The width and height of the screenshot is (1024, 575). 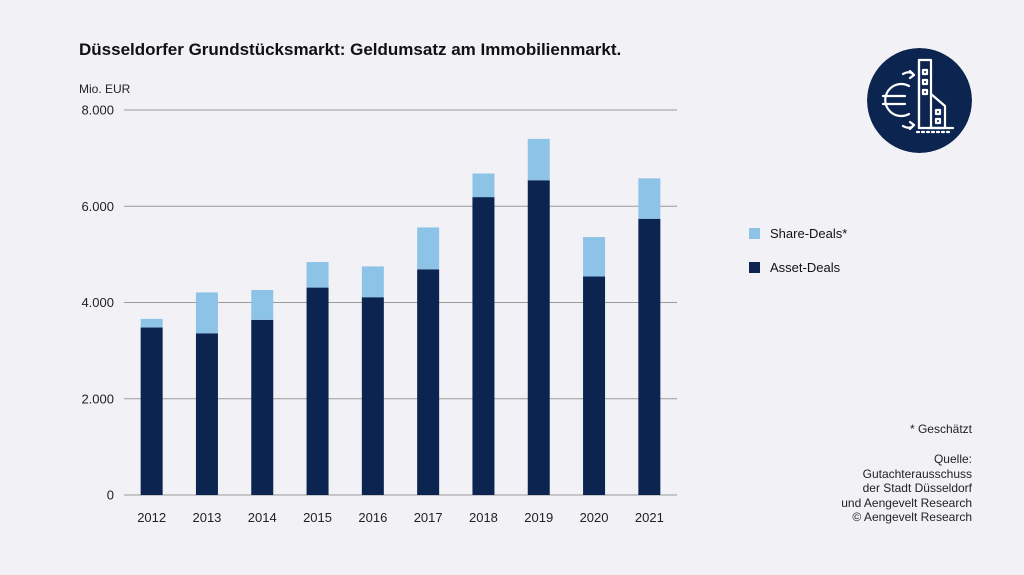 What do you see at coordinates (940, 429) in the screenshot?
I see `estimate-footnote: * Geschätzt` at bounding box center [940, 429].